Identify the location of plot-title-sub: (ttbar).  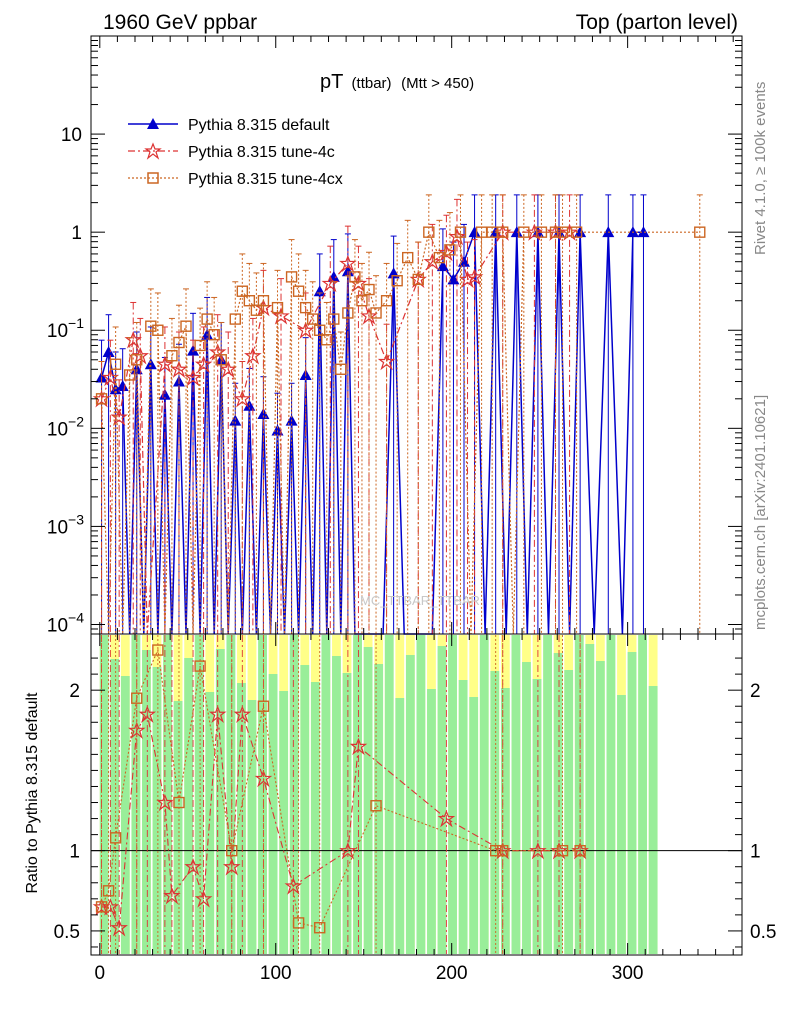
(372, 83).